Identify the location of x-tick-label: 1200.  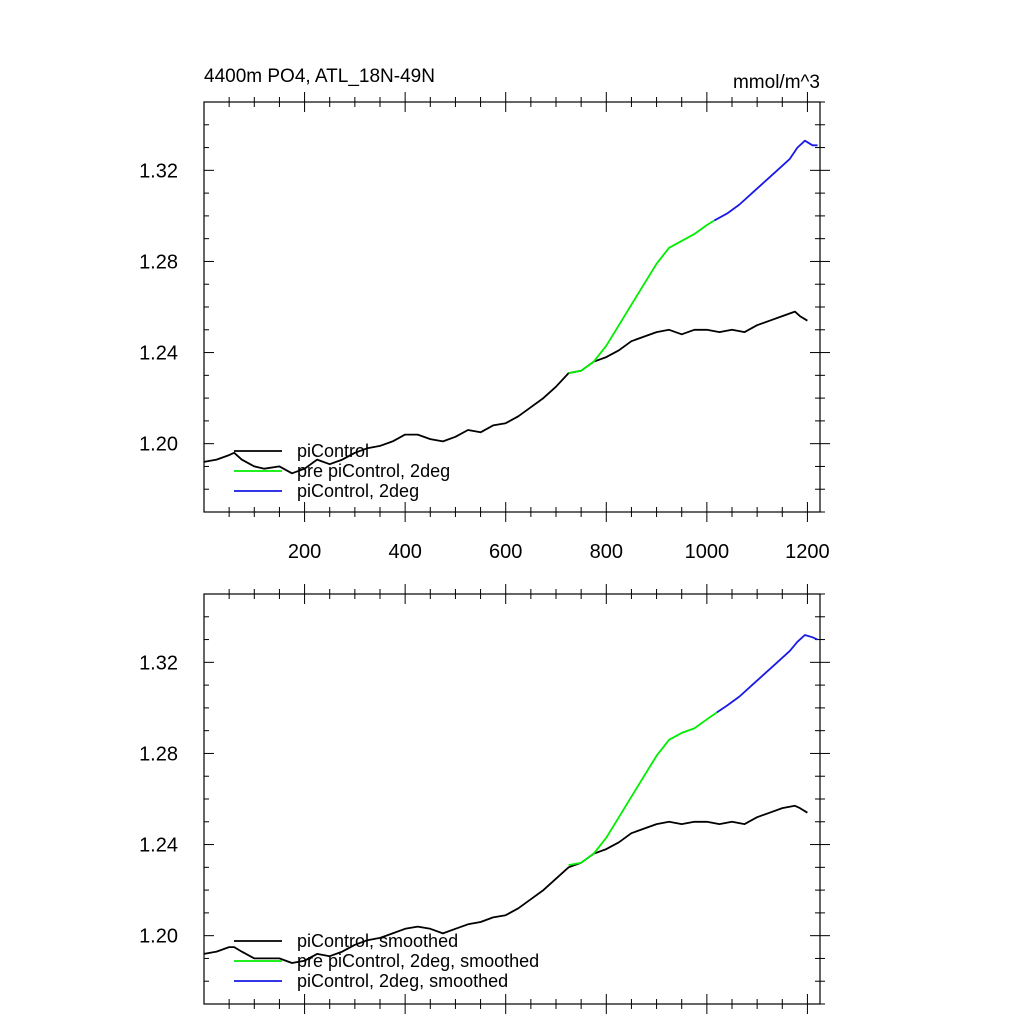
(807, 552).